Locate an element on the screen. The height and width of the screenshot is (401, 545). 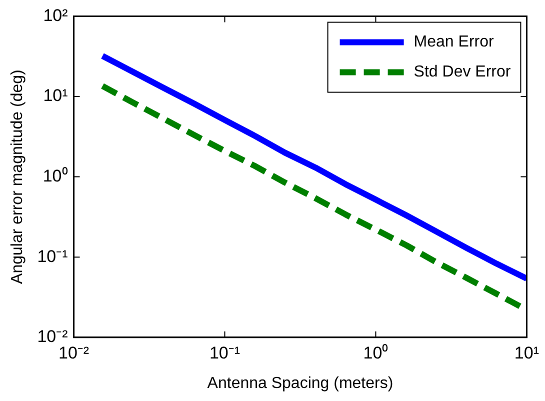
x-tick-label: 10¹ is located at coordinates (527, 352).